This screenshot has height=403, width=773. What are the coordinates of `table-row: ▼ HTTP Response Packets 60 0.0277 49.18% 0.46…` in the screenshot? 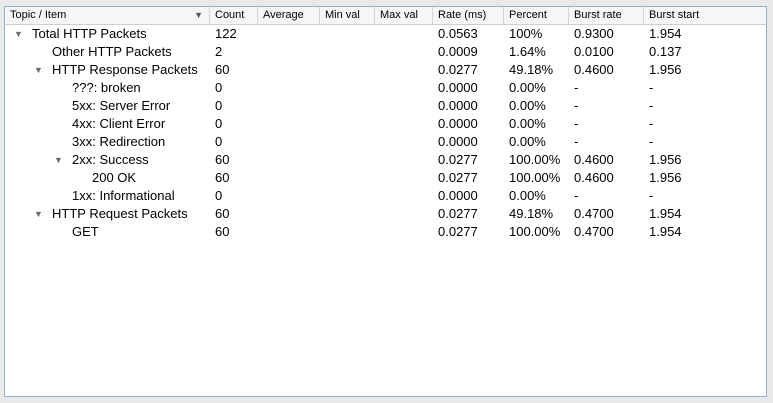 It's located at (385, 70).